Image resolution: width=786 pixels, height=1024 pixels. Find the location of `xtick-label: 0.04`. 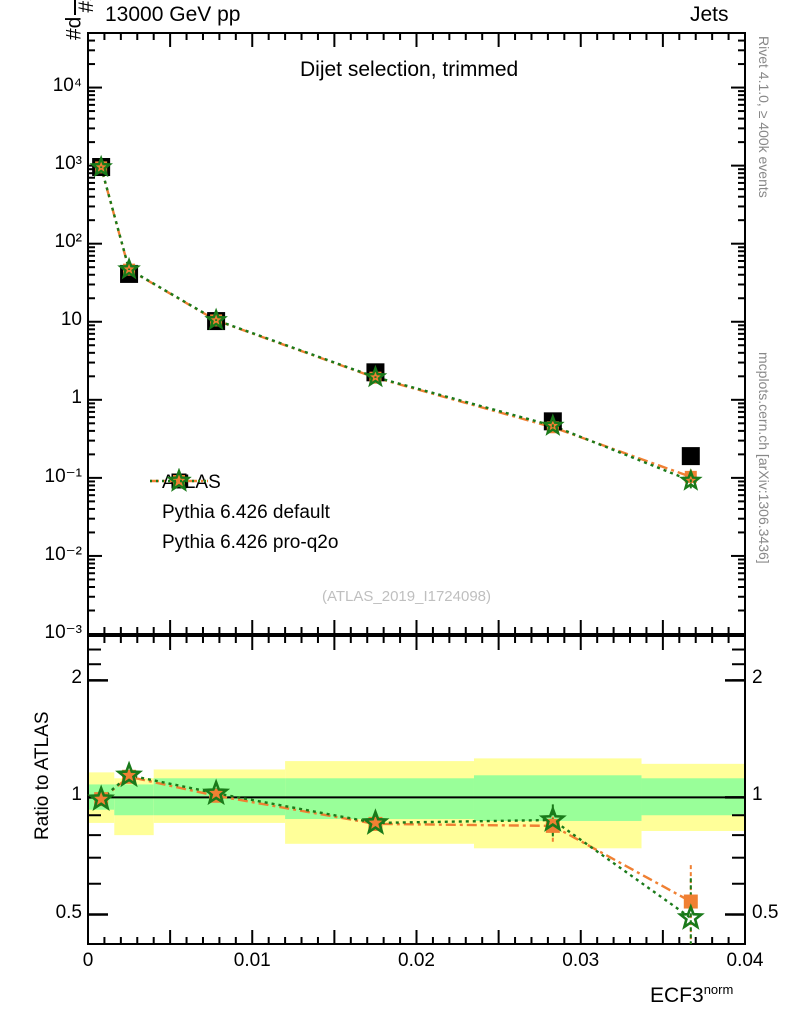

xtick-label: 0.04 is located at coordinates (745, 960).